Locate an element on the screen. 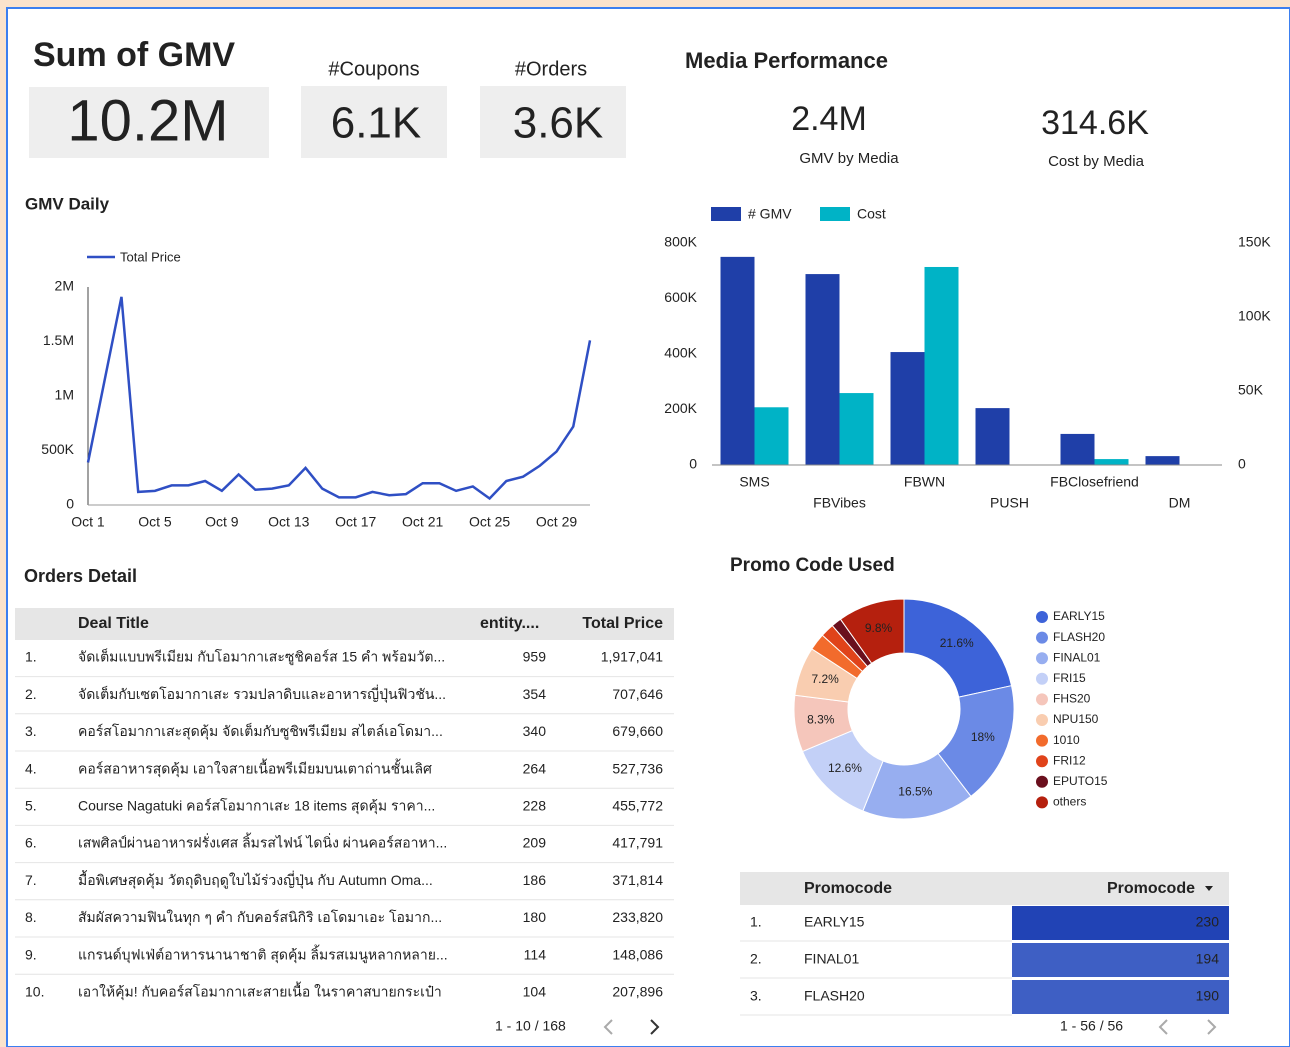 The width and height of the screenshot is (1290, 1047). slice-label: 7.2% is located at coordinates (825, 679).